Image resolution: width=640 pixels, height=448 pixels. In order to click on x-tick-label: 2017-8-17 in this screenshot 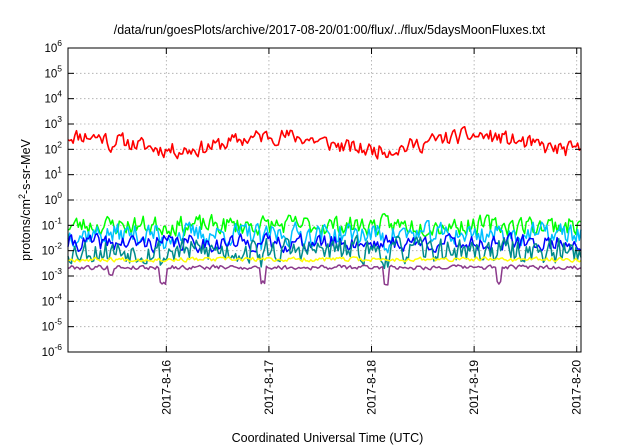, I will do `click(269, 387)`.